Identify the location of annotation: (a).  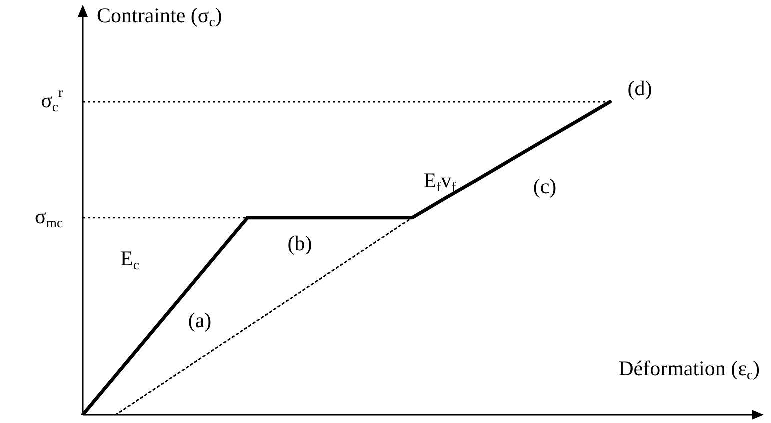
(200, 320).